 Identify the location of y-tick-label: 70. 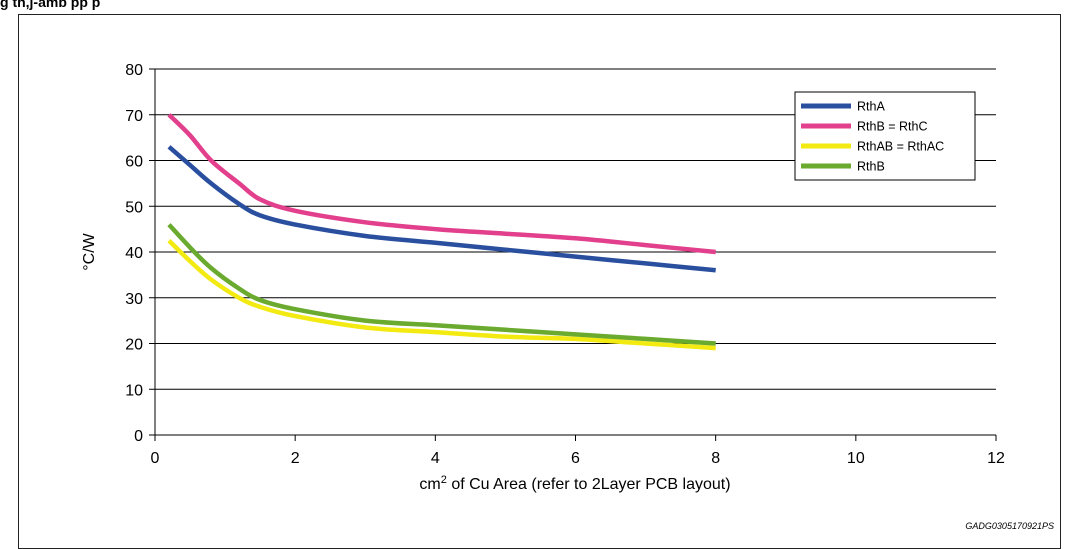
(134, 116).